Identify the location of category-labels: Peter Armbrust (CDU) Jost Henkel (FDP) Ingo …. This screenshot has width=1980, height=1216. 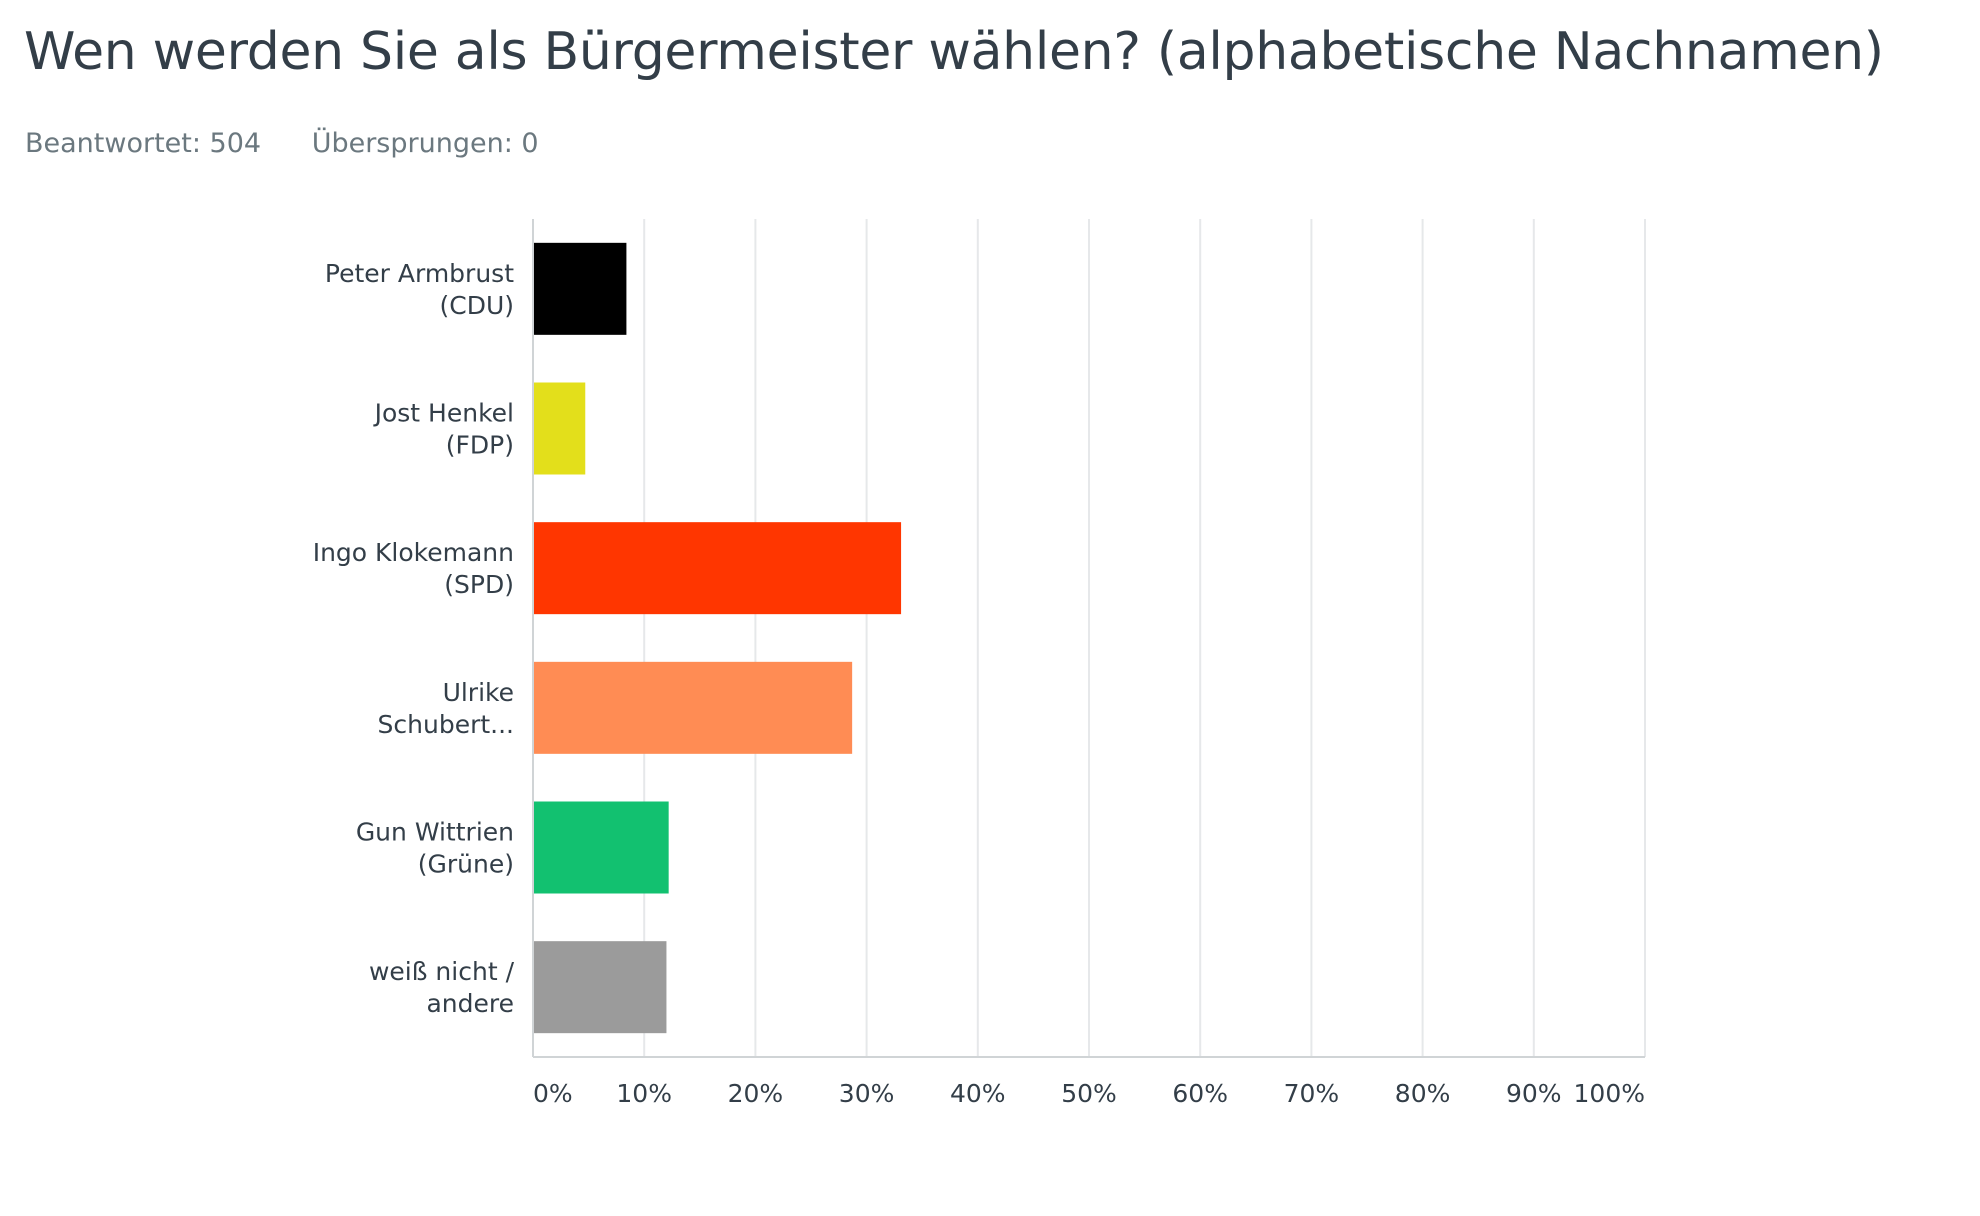
(414, 638).